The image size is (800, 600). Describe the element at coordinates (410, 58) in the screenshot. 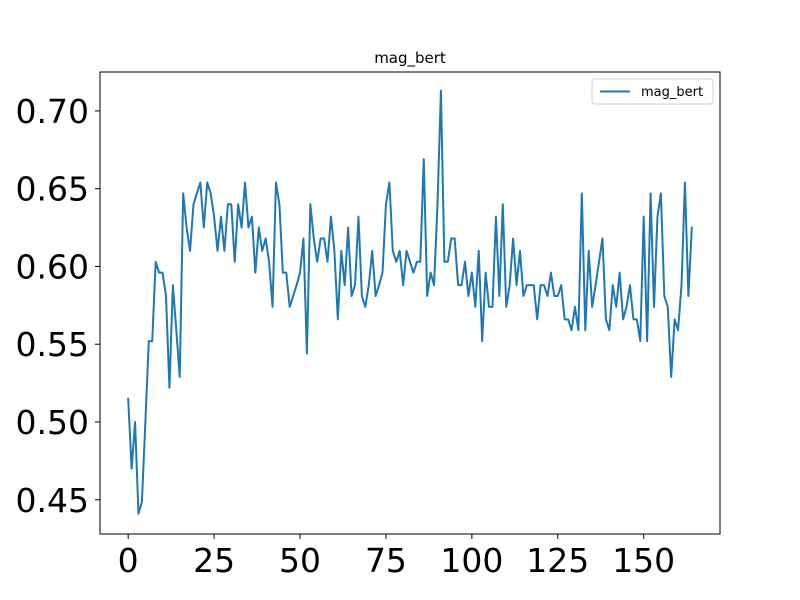

I see `chart-title: mag_bert` at that location.